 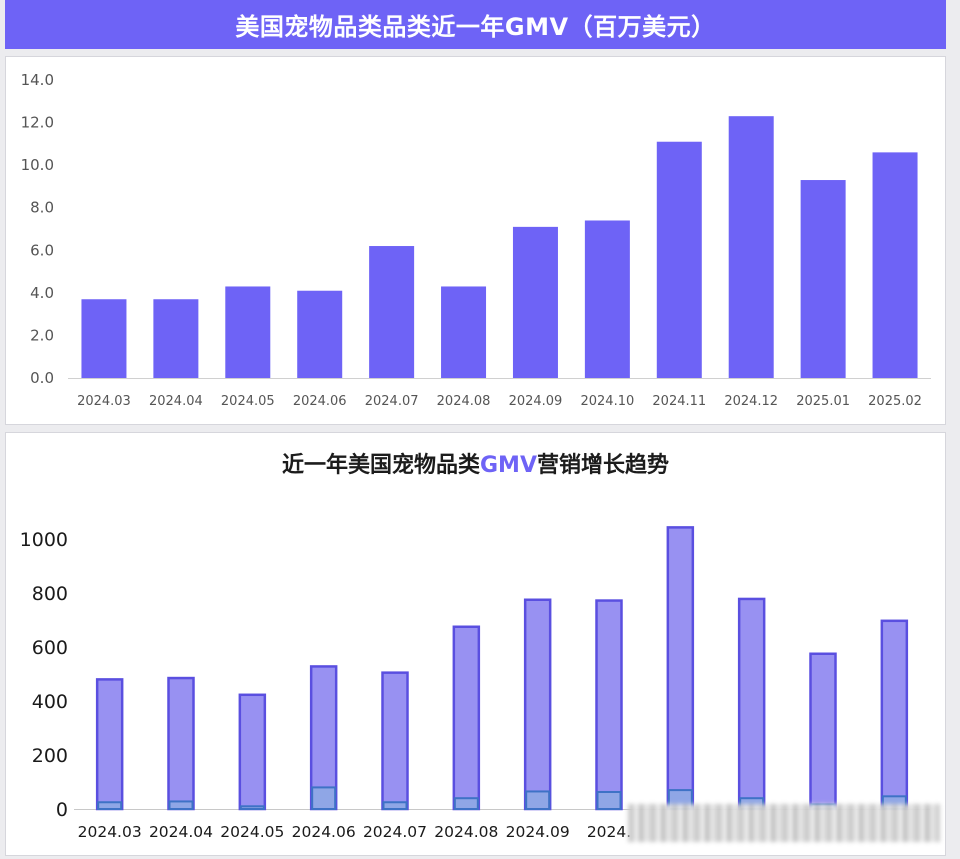 What do you see at coordinates (50, 756) in the screenshot?
I see `y-tick-label: 200` at bounding box center [50, 756].